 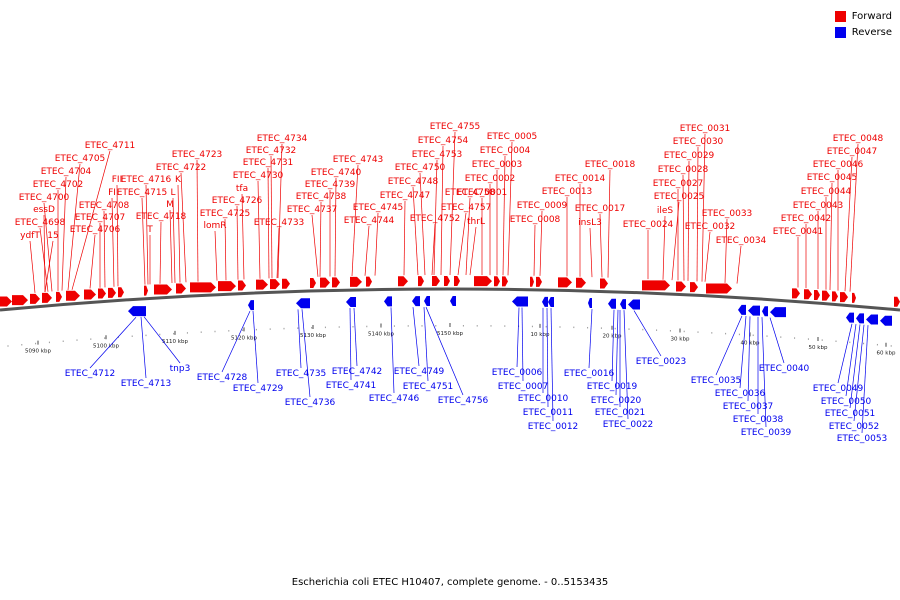 What do you see at coordinates (543, 399) in the screenshot?
I see `gene-label-etec-0010: ETEC_0010` at bounding box center [543, 399].